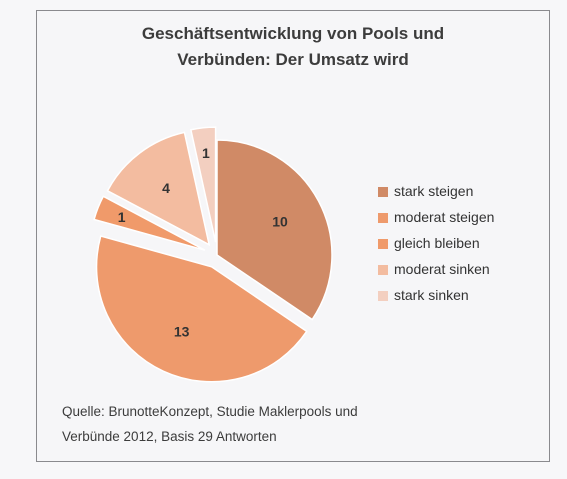  Describe the element at coordinates (169, 436) in the screenshot. I see `source-note-line-2: Verbünde 2012, Basis 29 Antworten` at that location.